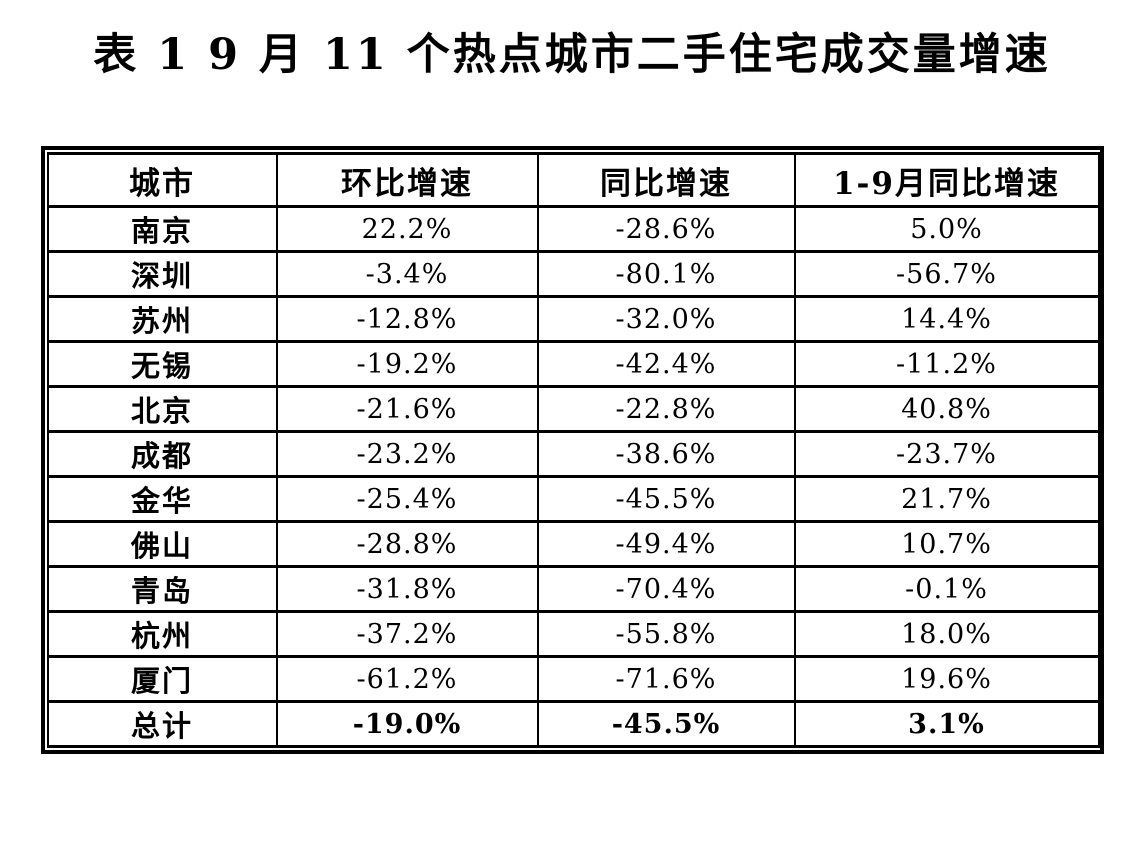 Image resolution: width=1144 pixels, height=843 pixels. Describe the element at coordinates (162, 589) in the screenshot. I see `city-cell: 青岛` at that location.